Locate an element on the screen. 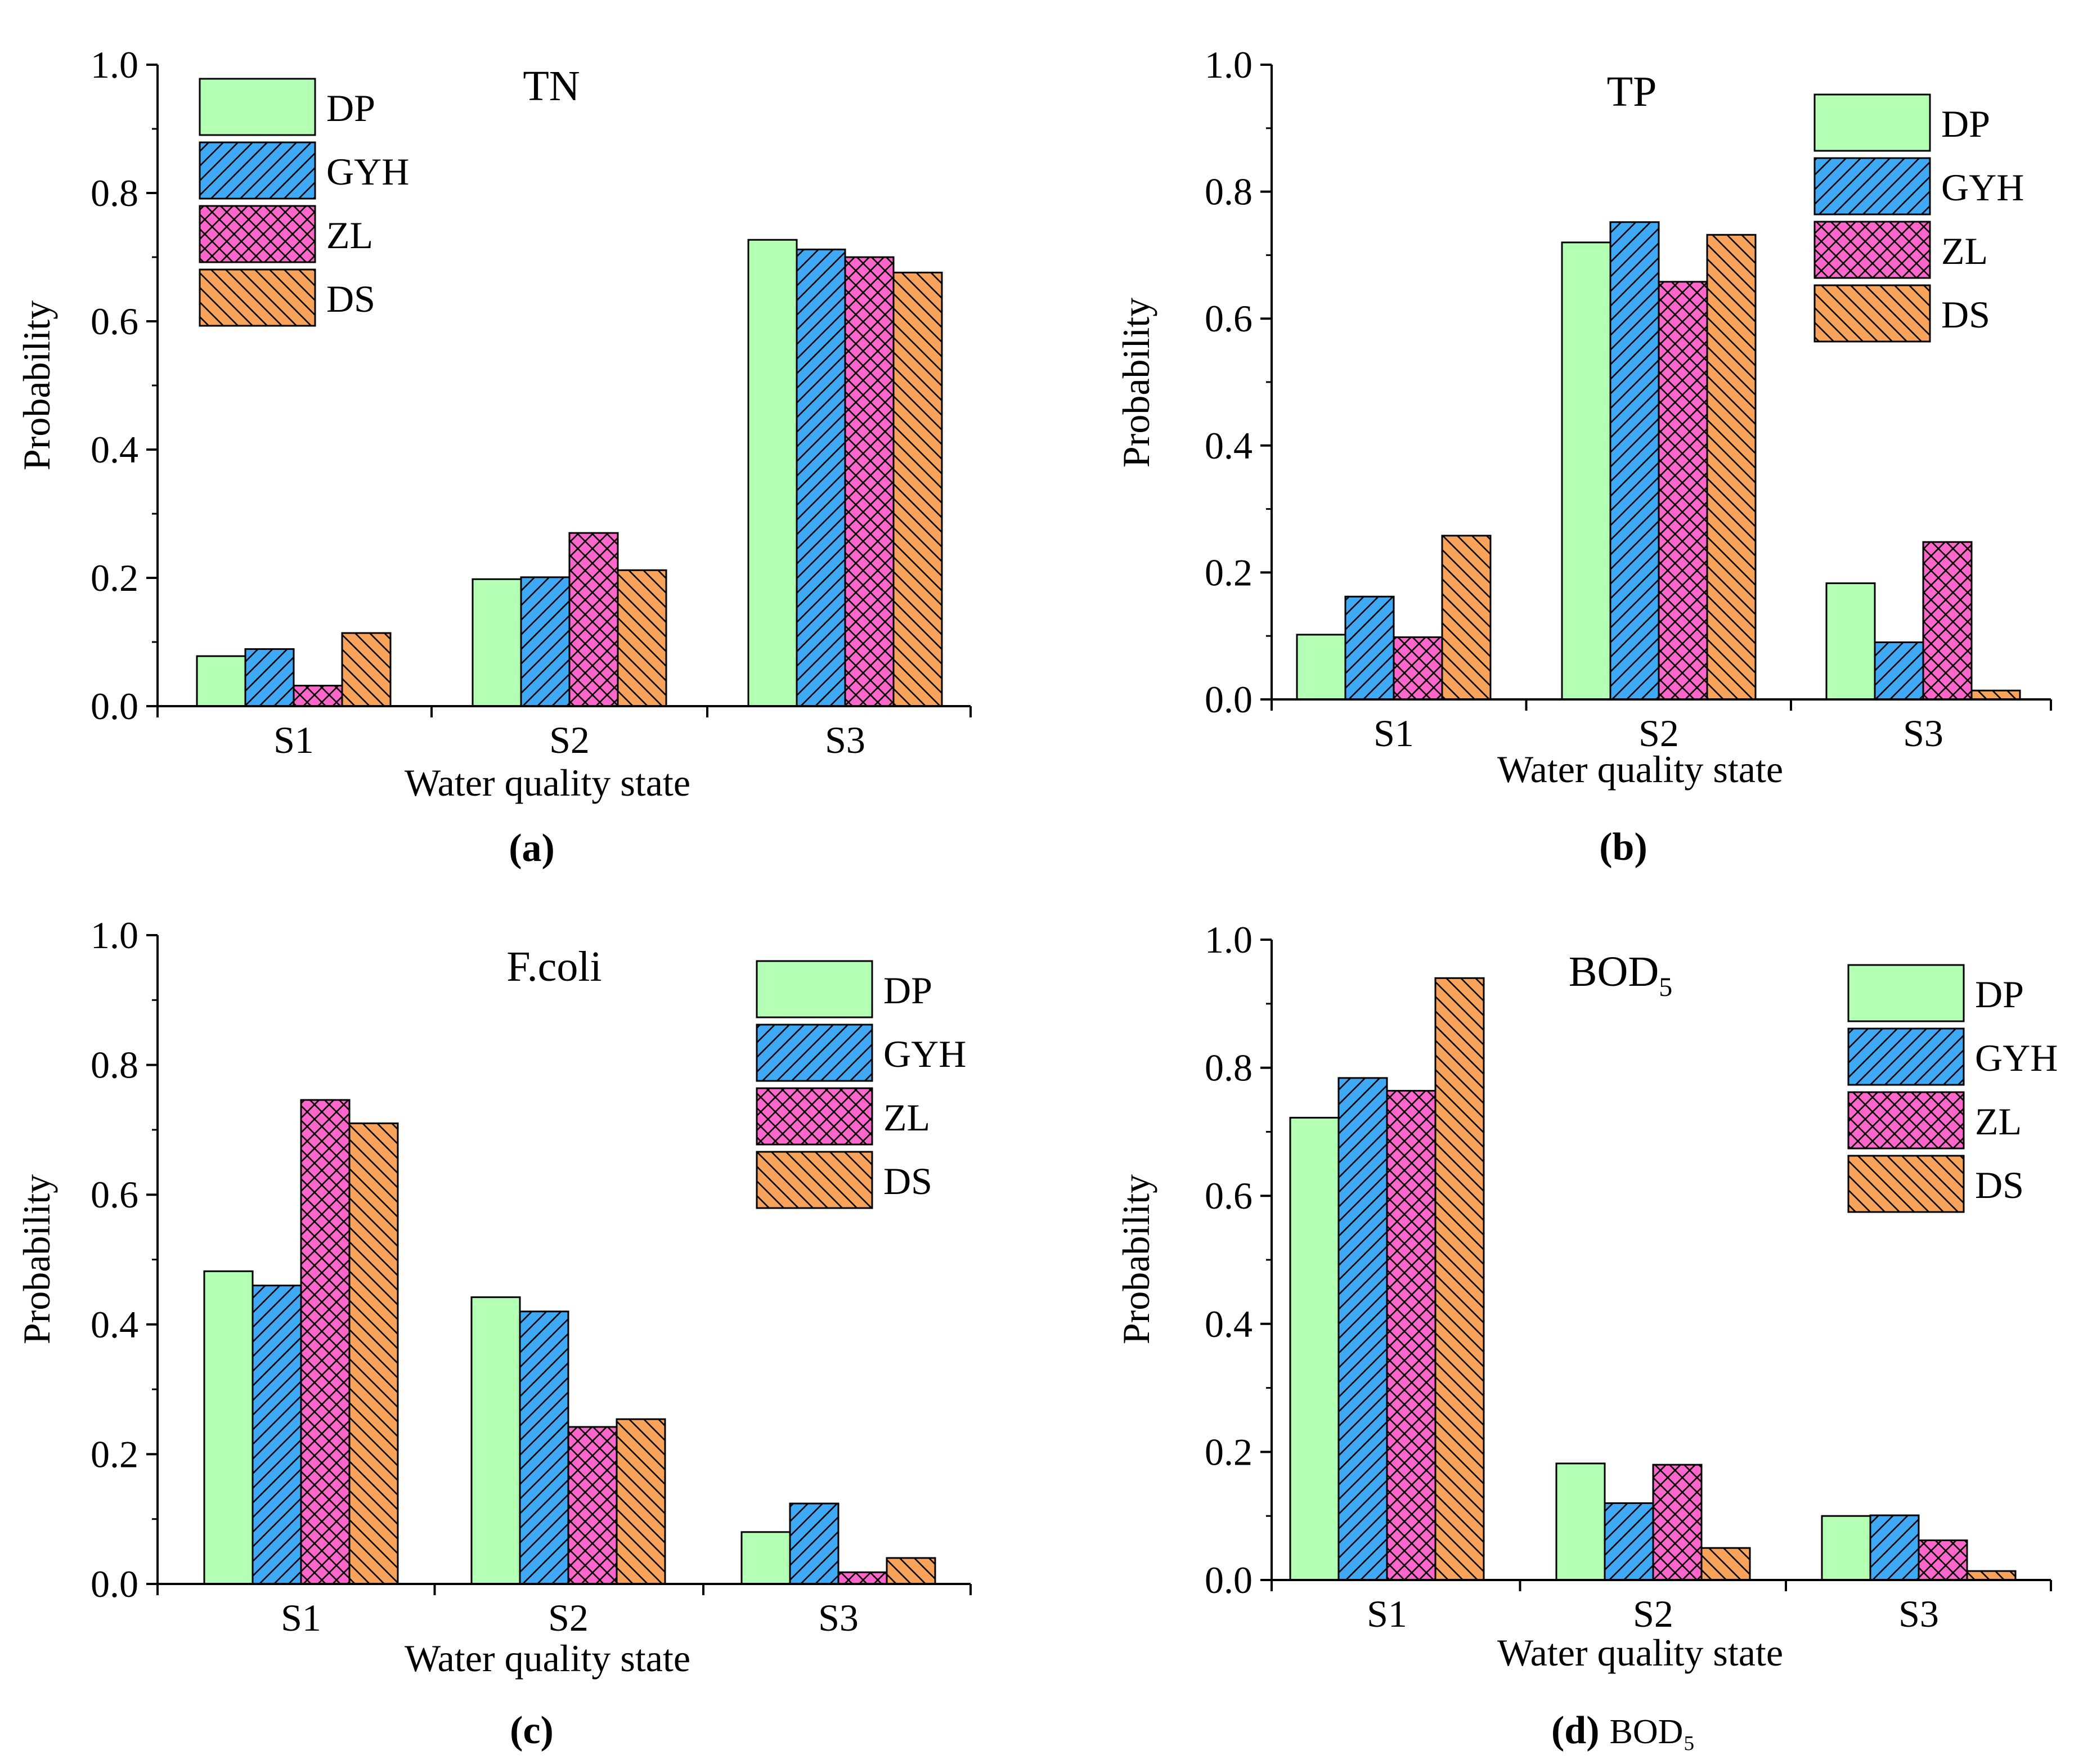 The height and width of the screenshot is (1764, 2083). chart-title: TN is located at coordinates (551, 86).